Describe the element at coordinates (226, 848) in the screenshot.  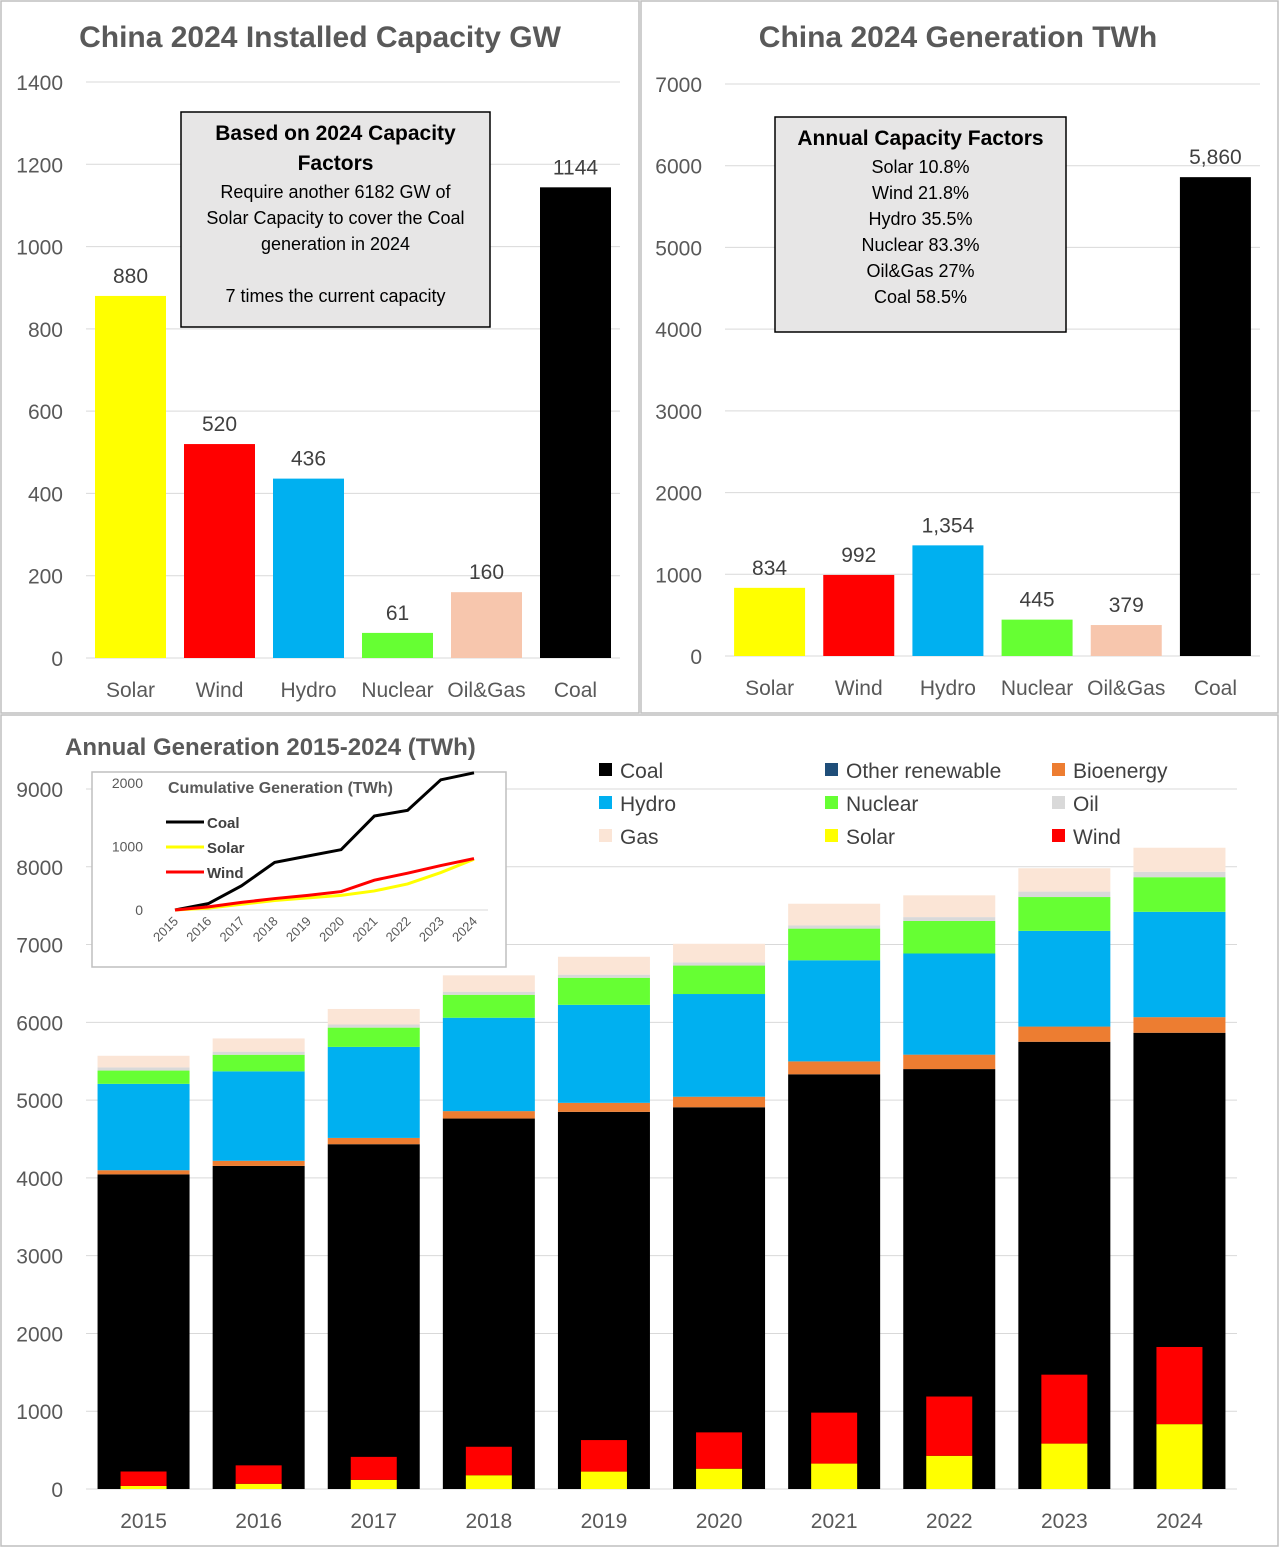
I see `legend-label: Solar` at that location.